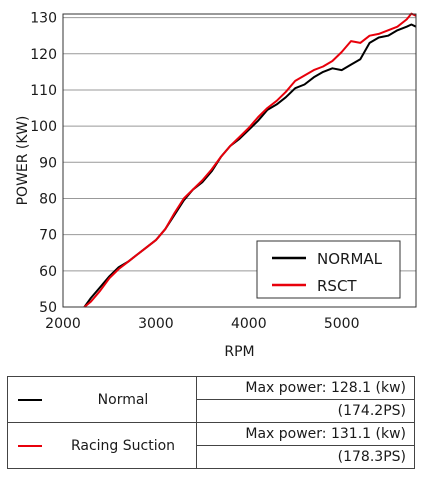  Describe the element at coordinates (239, 352) in the screenshot. I see `x-axis-label: RPM` at that location.